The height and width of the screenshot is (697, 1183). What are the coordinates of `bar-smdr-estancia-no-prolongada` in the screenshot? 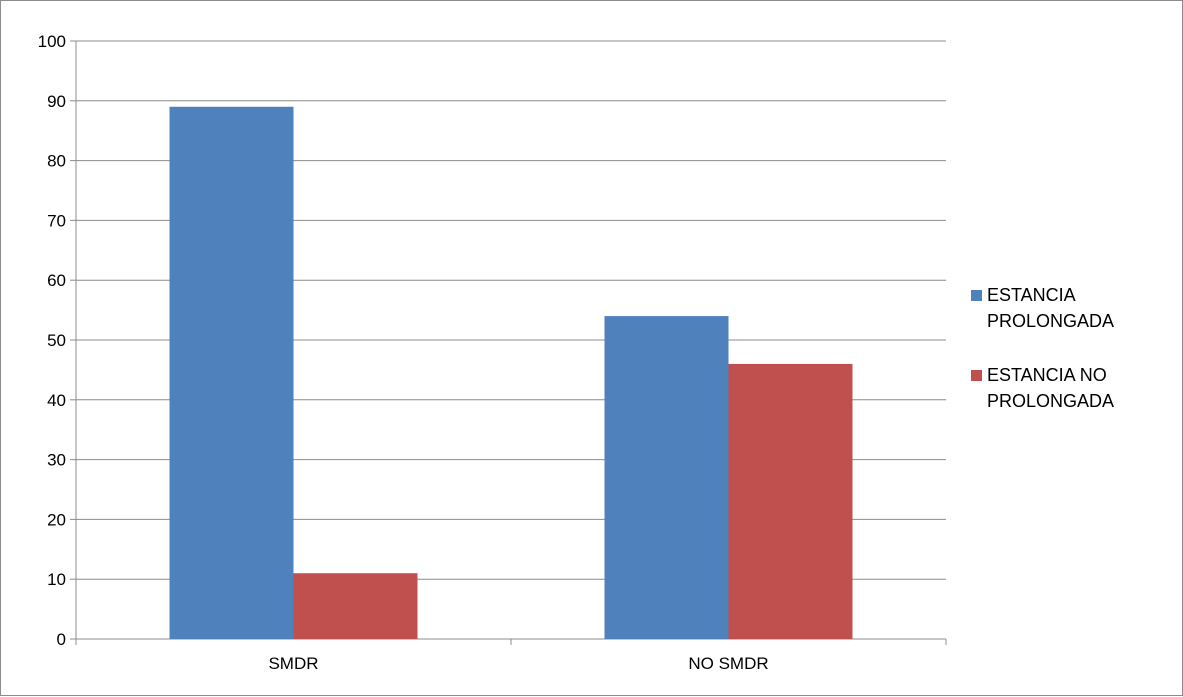 It's located at (355, 606).